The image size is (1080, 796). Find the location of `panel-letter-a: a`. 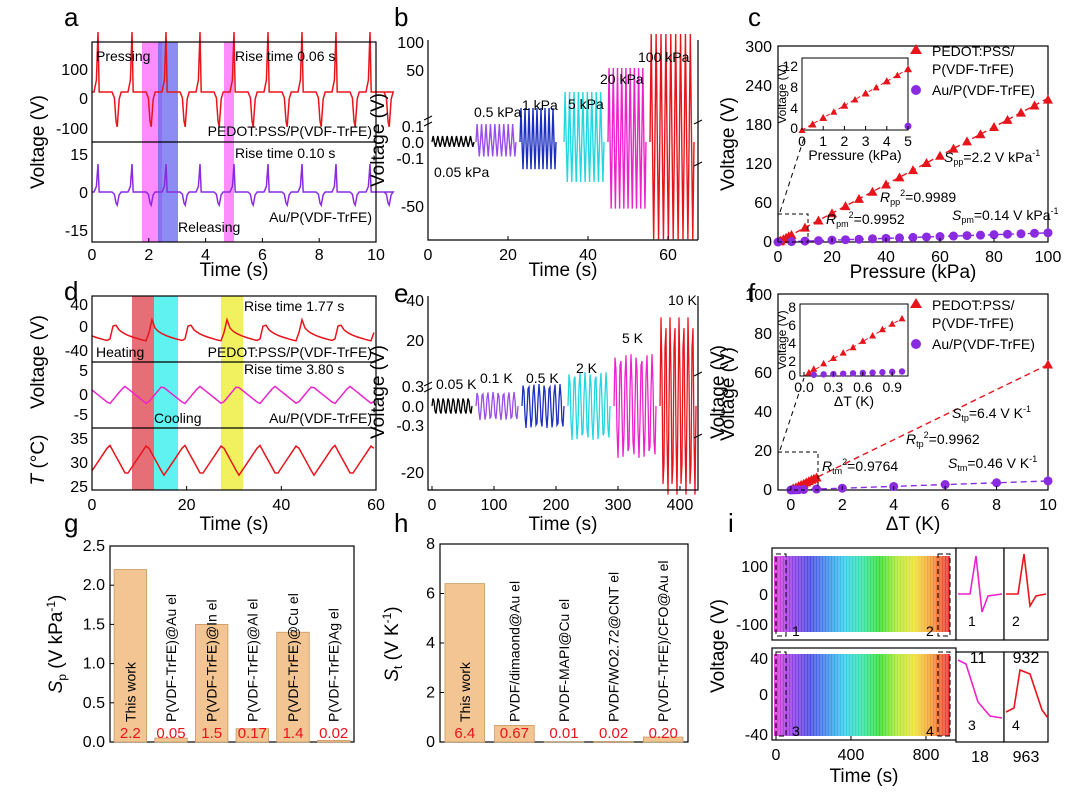

panel-letter-a: a is located at coordinates (71, 17).